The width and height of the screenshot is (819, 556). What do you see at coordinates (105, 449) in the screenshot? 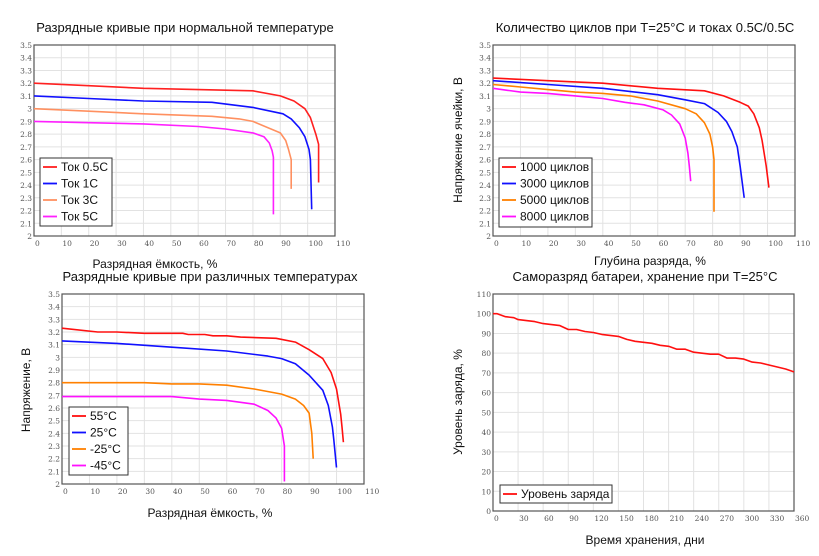
I see `legend-entry: -25°C` at bounding box center [105, 449].